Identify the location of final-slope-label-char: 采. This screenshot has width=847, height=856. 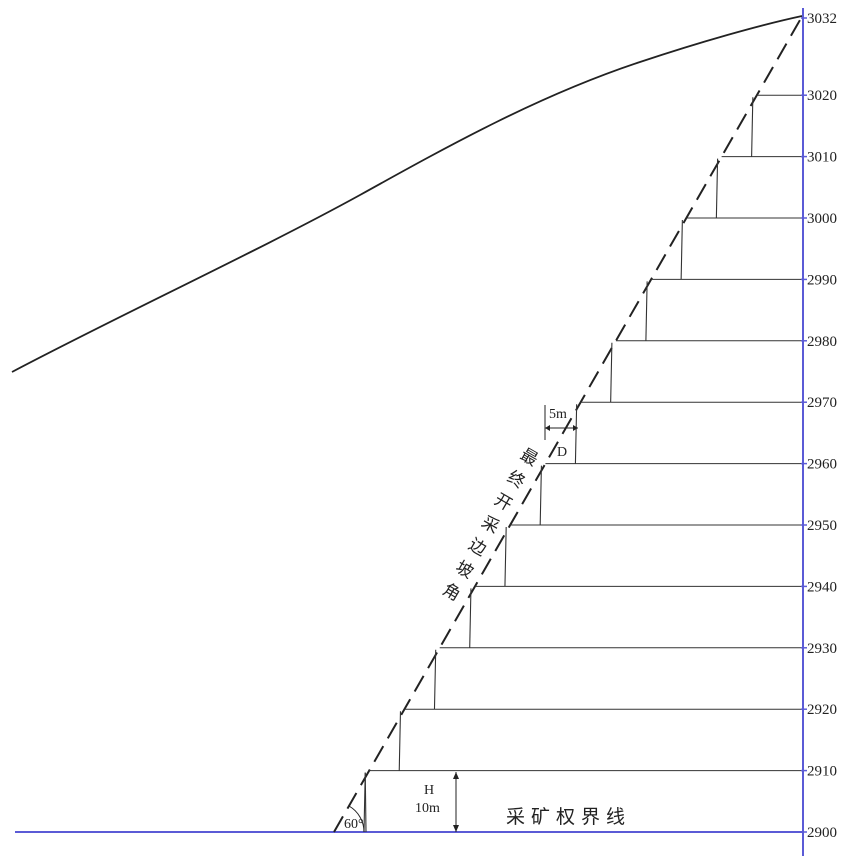
(490, 525).